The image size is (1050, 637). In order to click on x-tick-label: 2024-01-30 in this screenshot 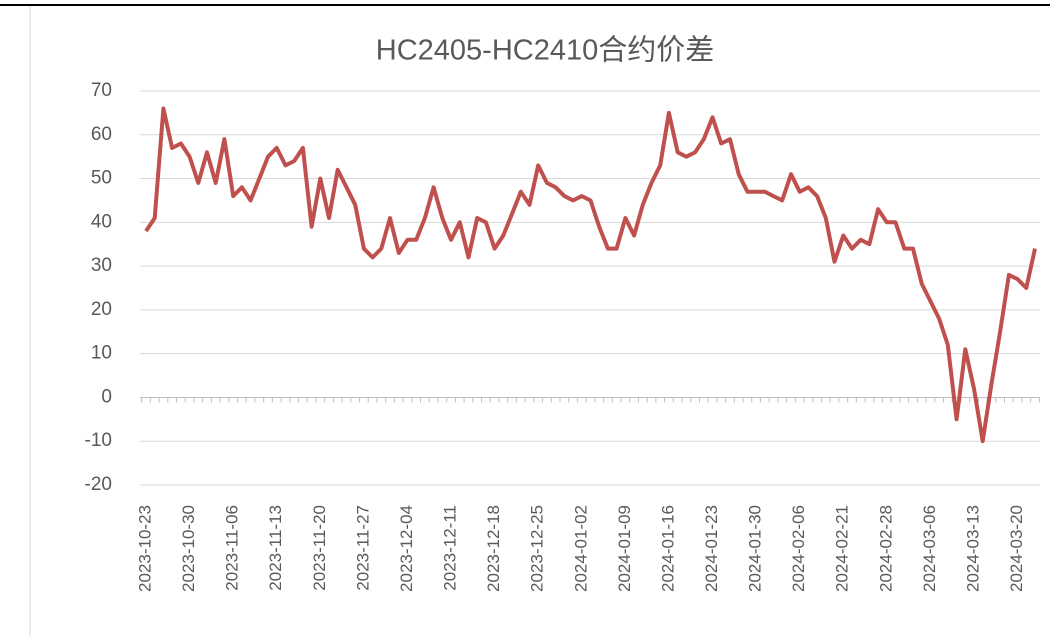, I will do `click(755, 548)`.